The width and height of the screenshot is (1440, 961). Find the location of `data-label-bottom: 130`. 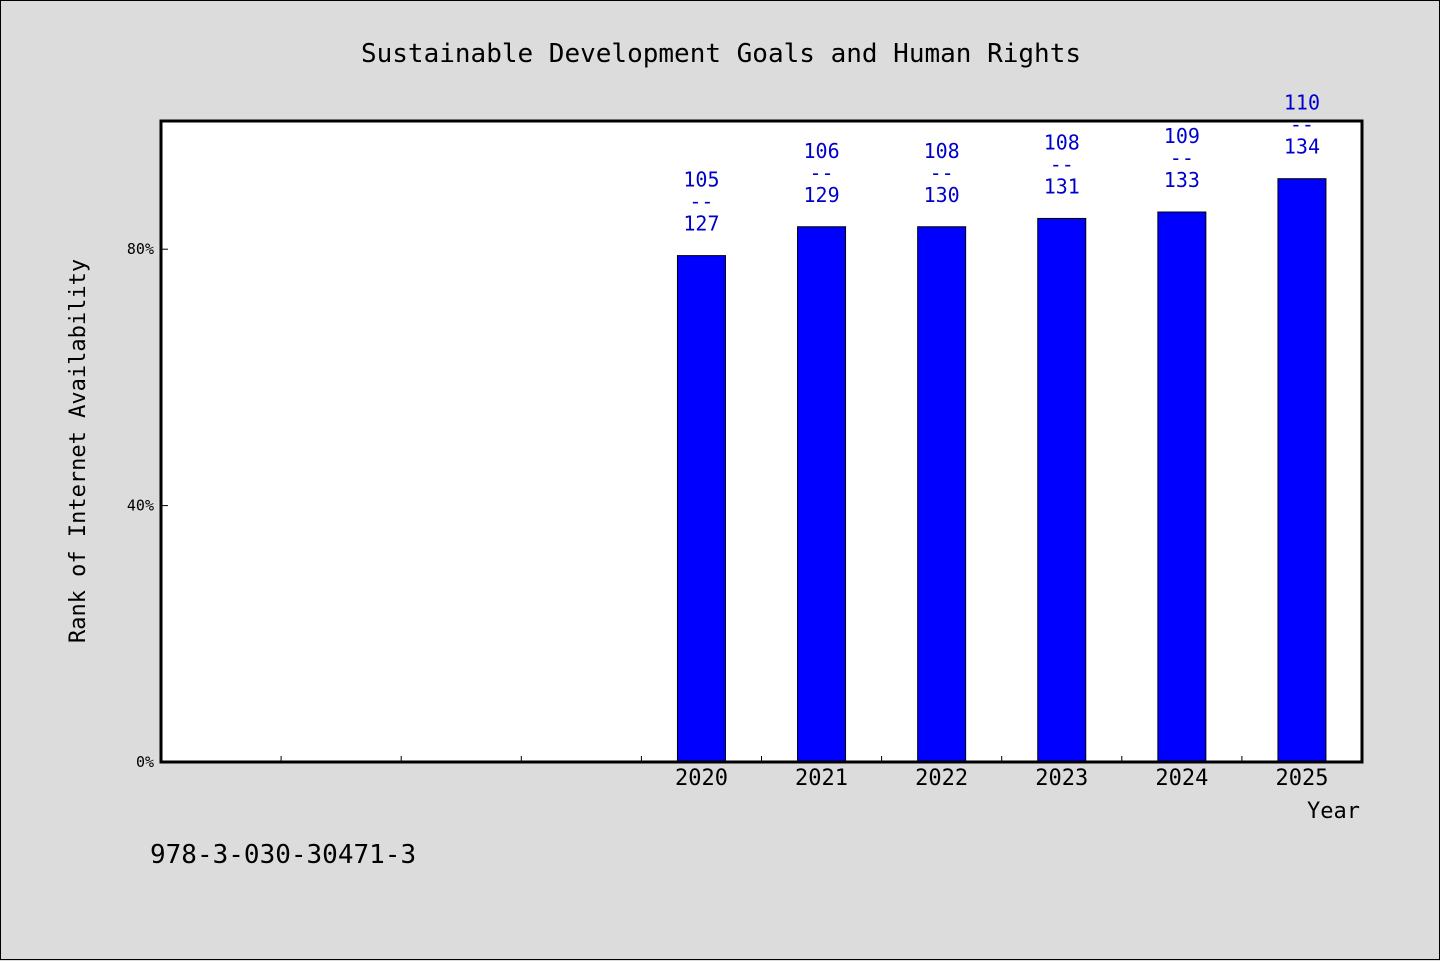

data-label-bottom: 130 is located at coordinates (942, 195).